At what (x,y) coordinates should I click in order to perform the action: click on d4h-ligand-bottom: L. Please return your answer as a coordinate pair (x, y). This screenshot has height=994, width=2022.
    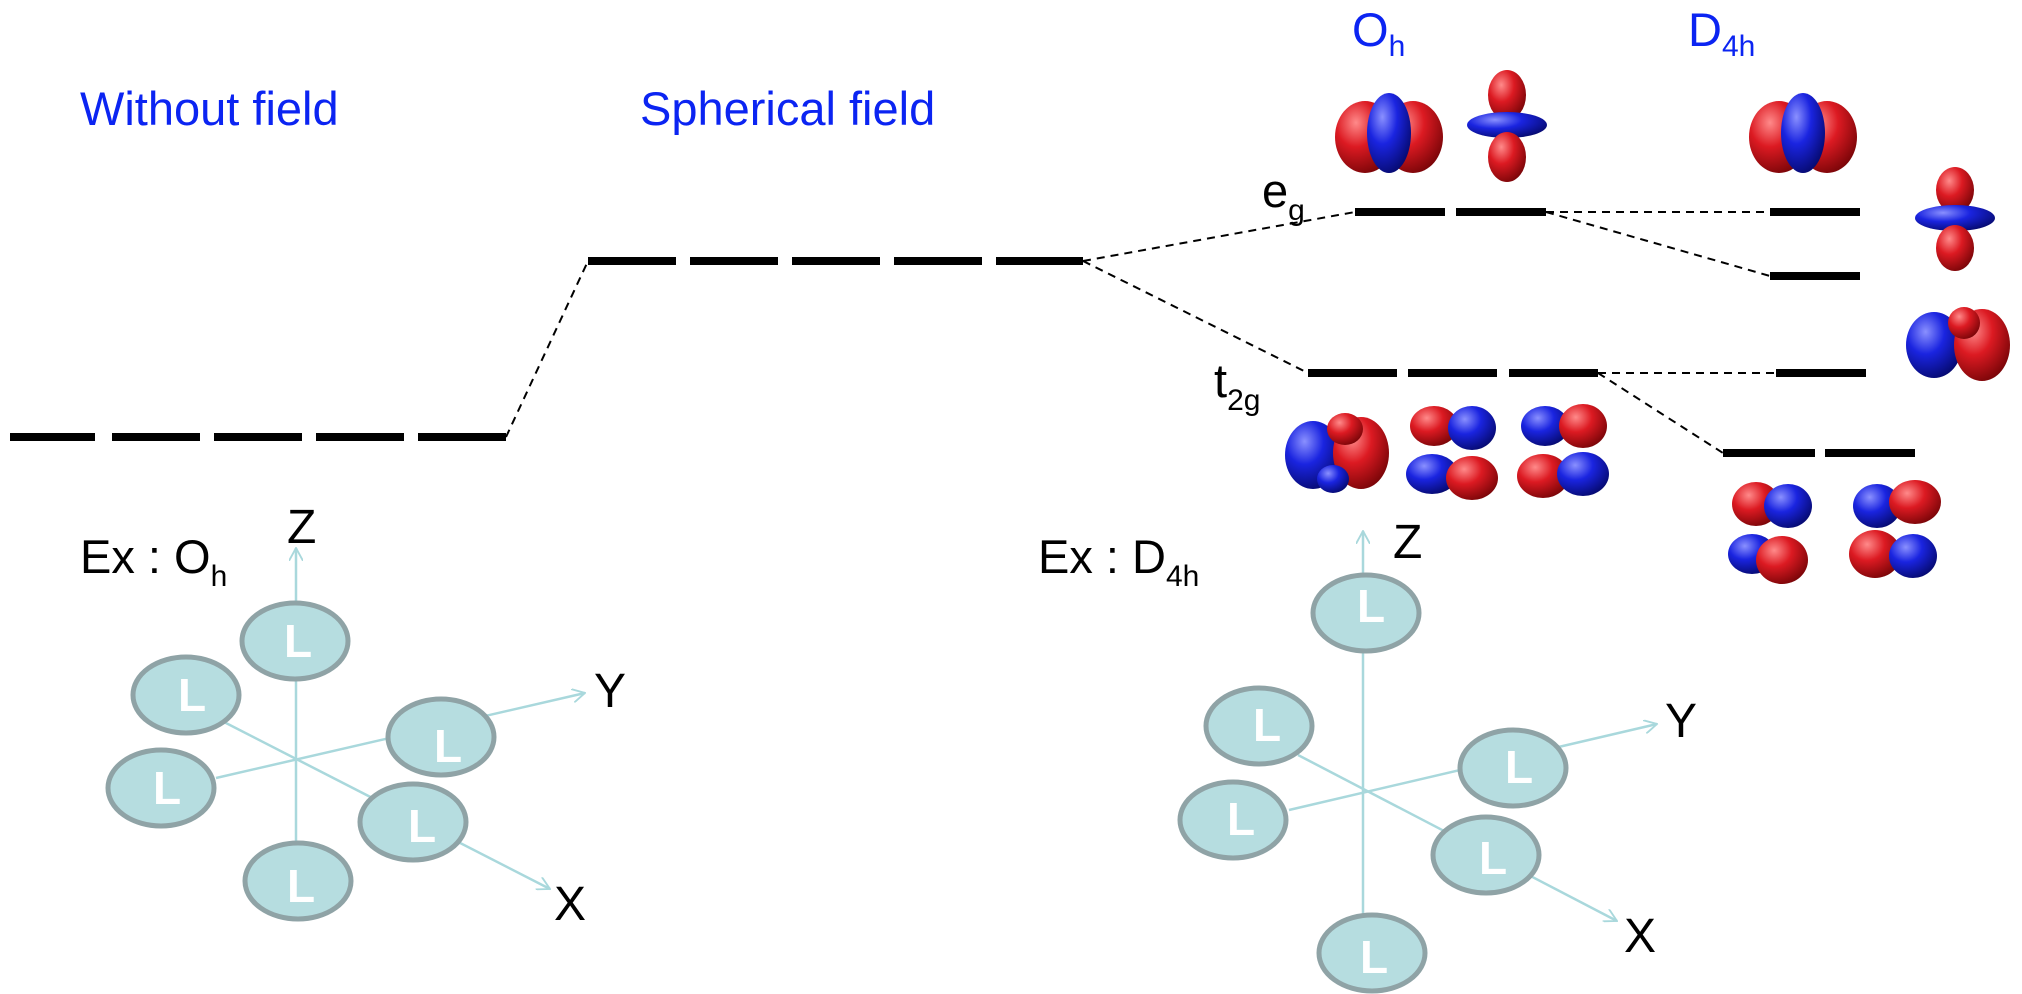
    Looking at the image, I should click on (1372, 953).